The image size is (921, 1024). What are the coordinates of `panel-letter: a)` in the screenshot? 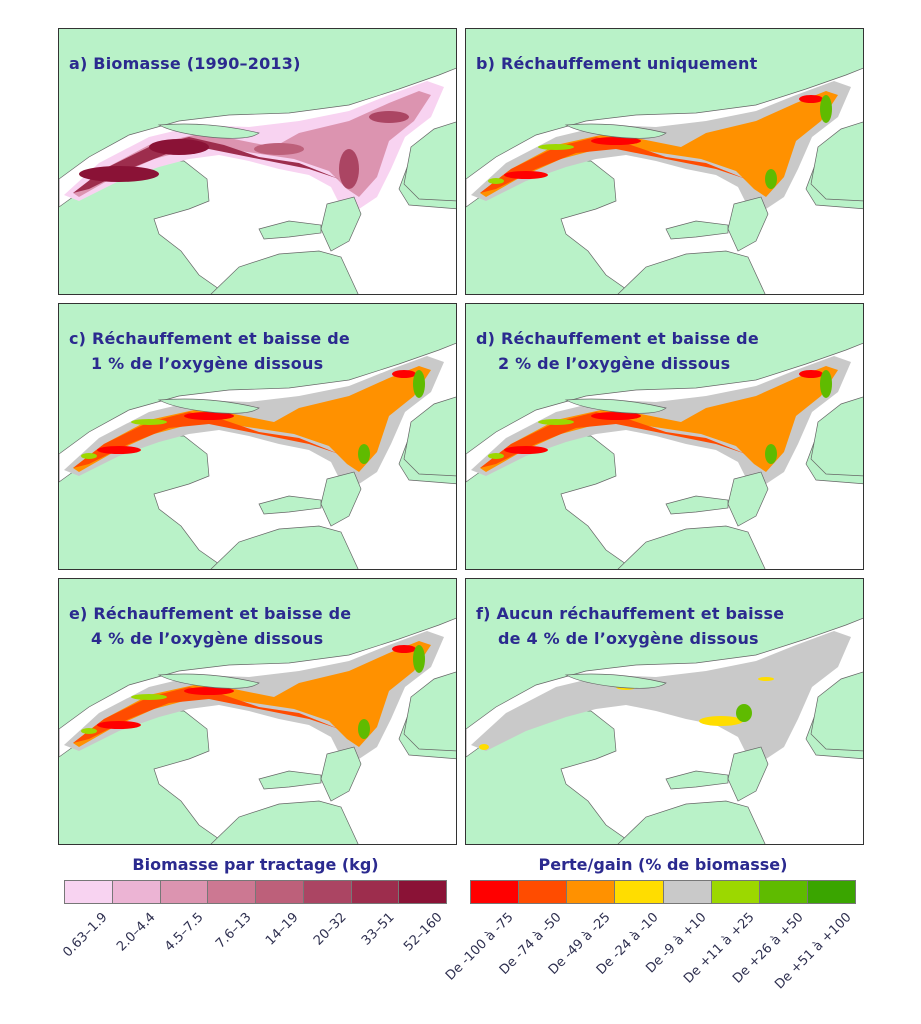 It's located at (78, 63).